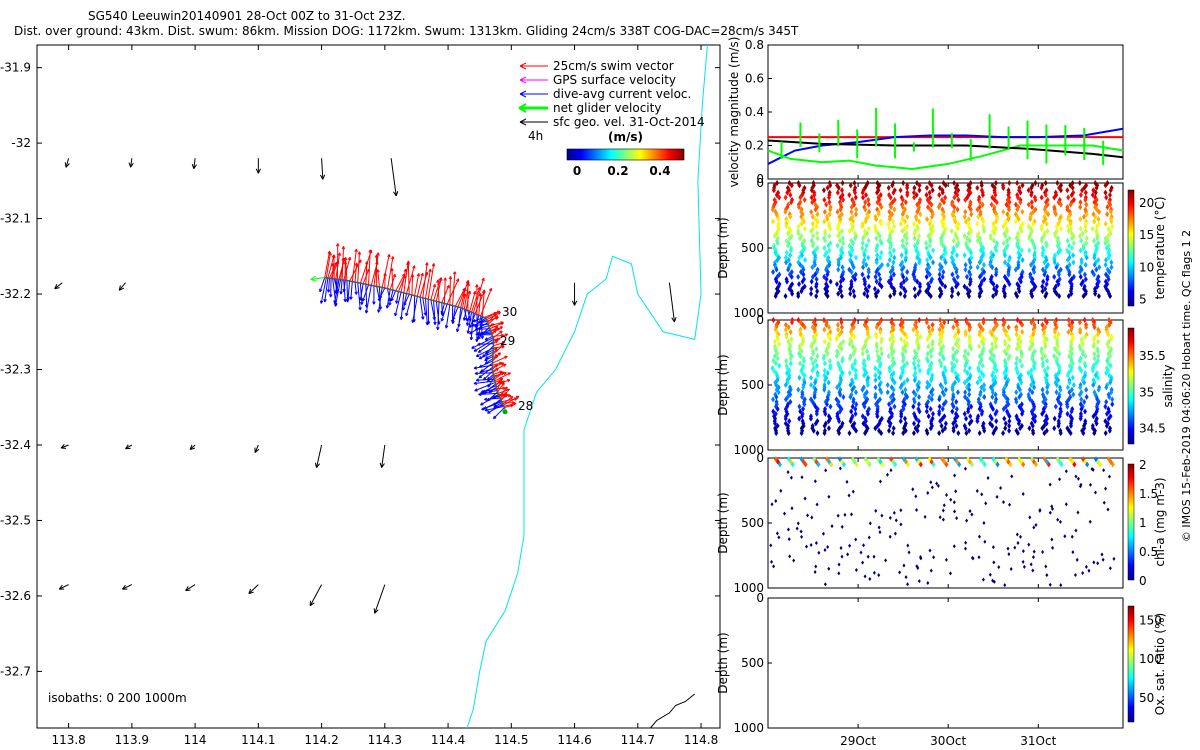  I want to click on swim-vector-44-head, so click(433, 265).